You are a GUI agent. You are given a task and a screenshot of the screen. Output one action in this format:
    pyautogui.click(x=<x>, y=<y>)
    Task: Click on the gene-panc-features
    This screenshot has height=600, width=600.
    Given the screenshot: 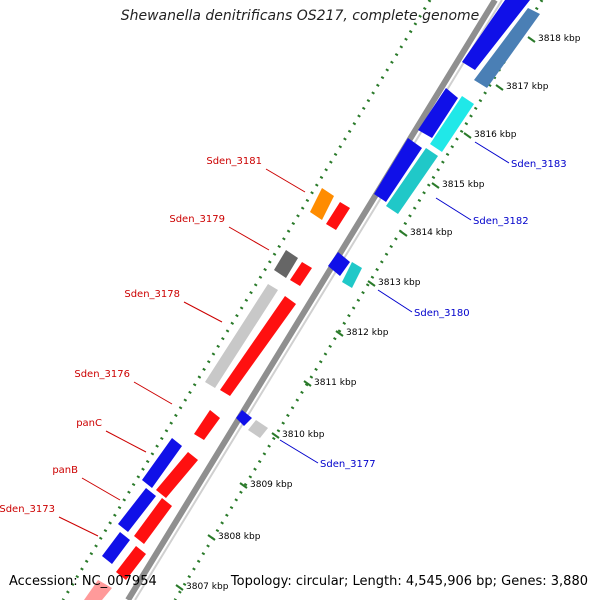 What is the action you would take?
    pyautogui.click(x=170, y=468)
    